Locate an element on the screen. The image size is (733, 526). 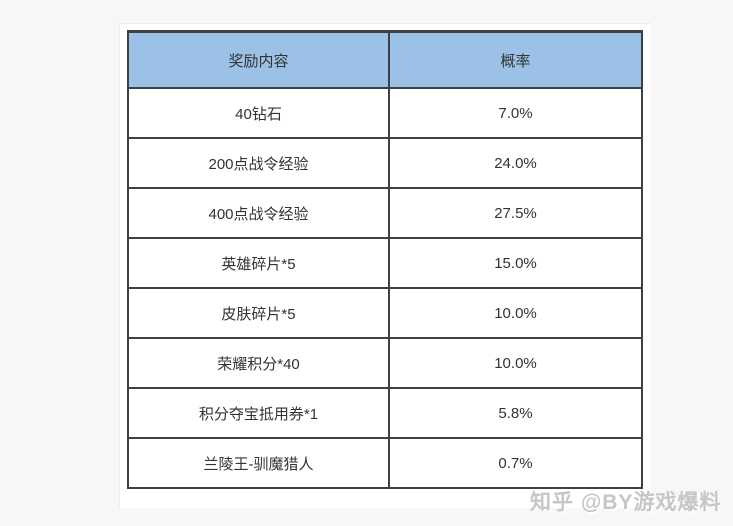
table-row: 荣耀积分*40 10.0% is located at coordinates (385, 363).